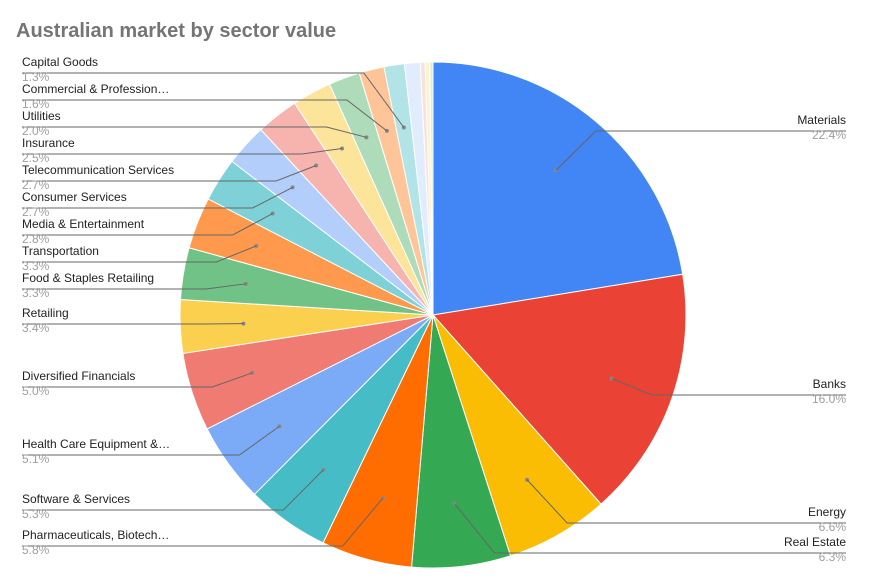 This screenshot has height=586, width=869. What do you see at coordinates (728, 387) in the screenshot?
I see `leader-line-banks` at bounding box center [728, 387].